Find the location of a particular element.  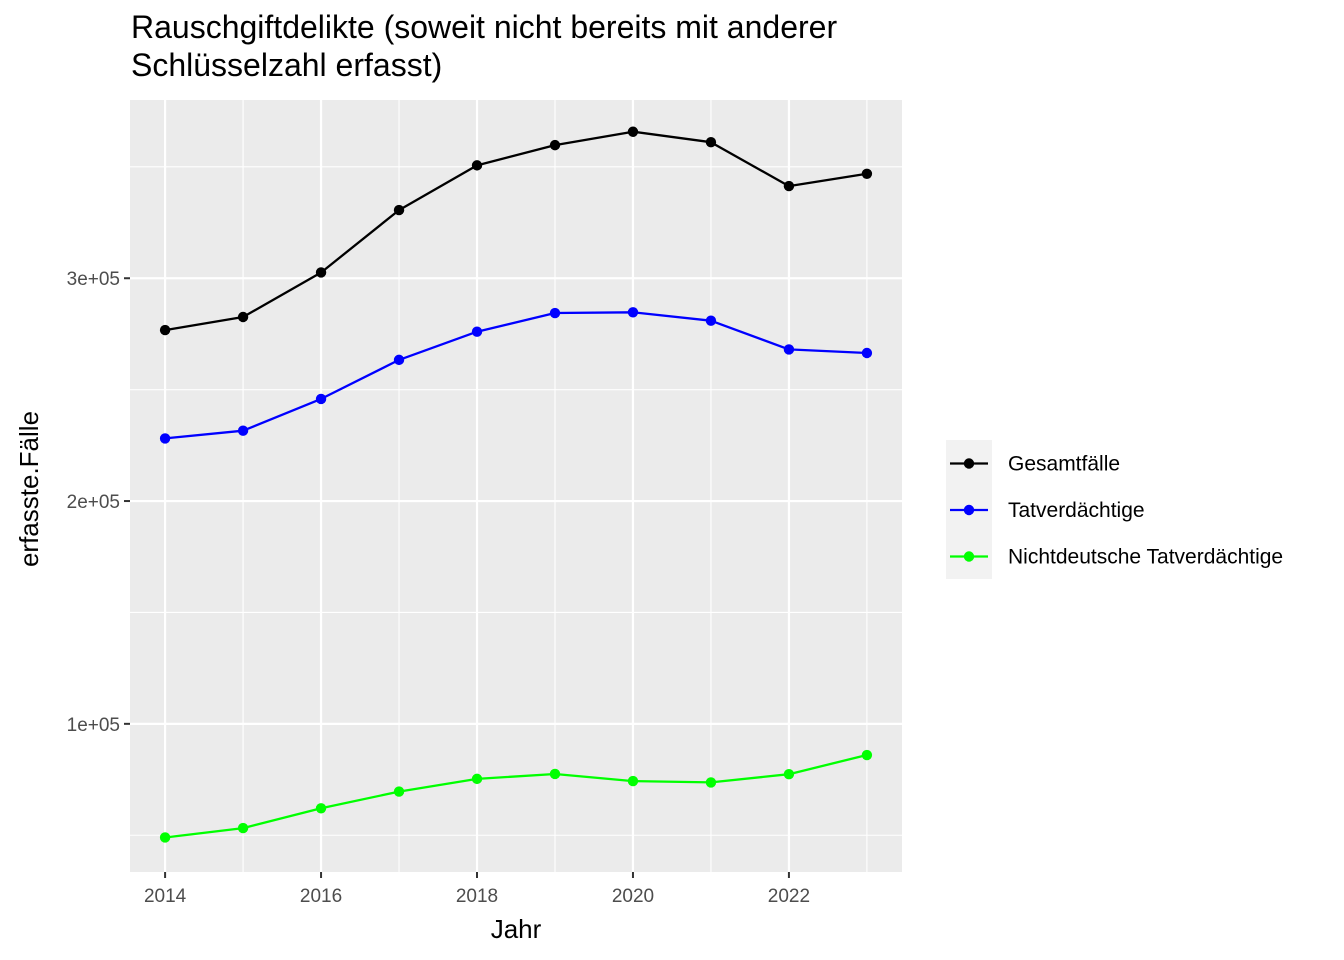

x-tick-label: 2018 is located at coordinates (477, 896).